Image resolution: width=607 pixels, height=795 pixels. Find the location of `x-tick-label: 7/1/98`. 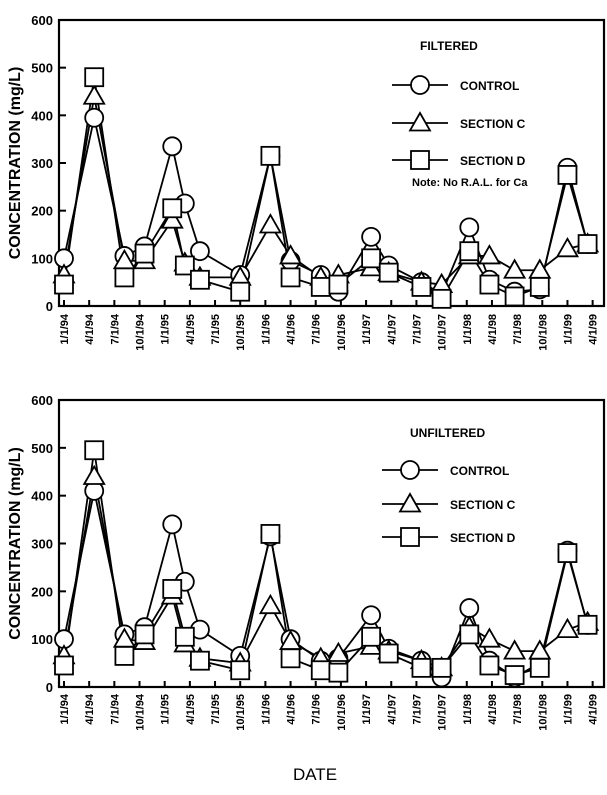

x-tick-label: 7/1/98 is located at coordinates (518, 709).